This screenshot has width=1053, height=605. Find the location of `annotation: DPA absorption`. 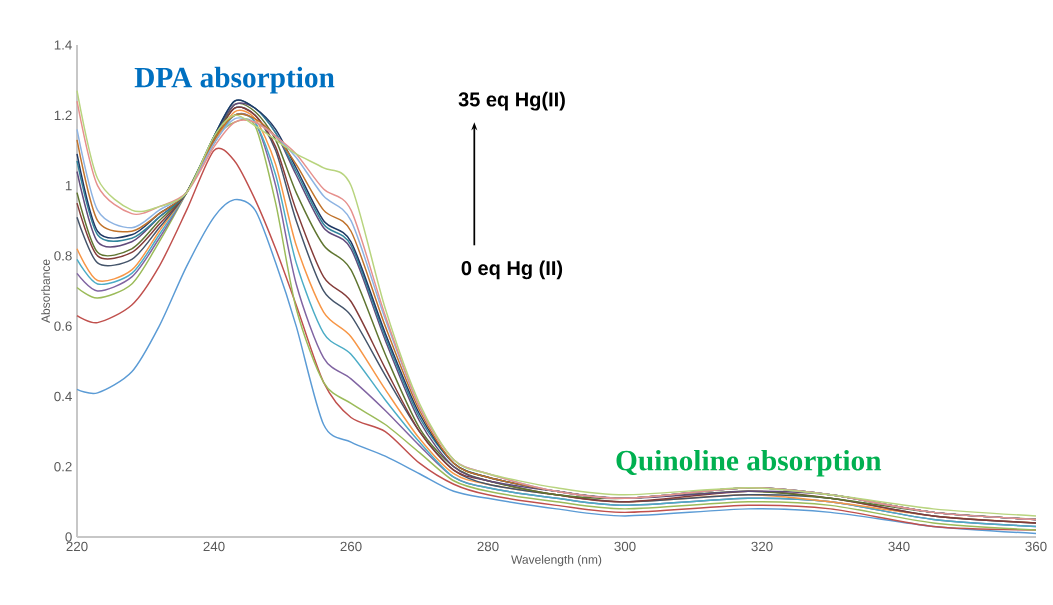

annotation: DPA absorption is located at coordinates (234, 80).